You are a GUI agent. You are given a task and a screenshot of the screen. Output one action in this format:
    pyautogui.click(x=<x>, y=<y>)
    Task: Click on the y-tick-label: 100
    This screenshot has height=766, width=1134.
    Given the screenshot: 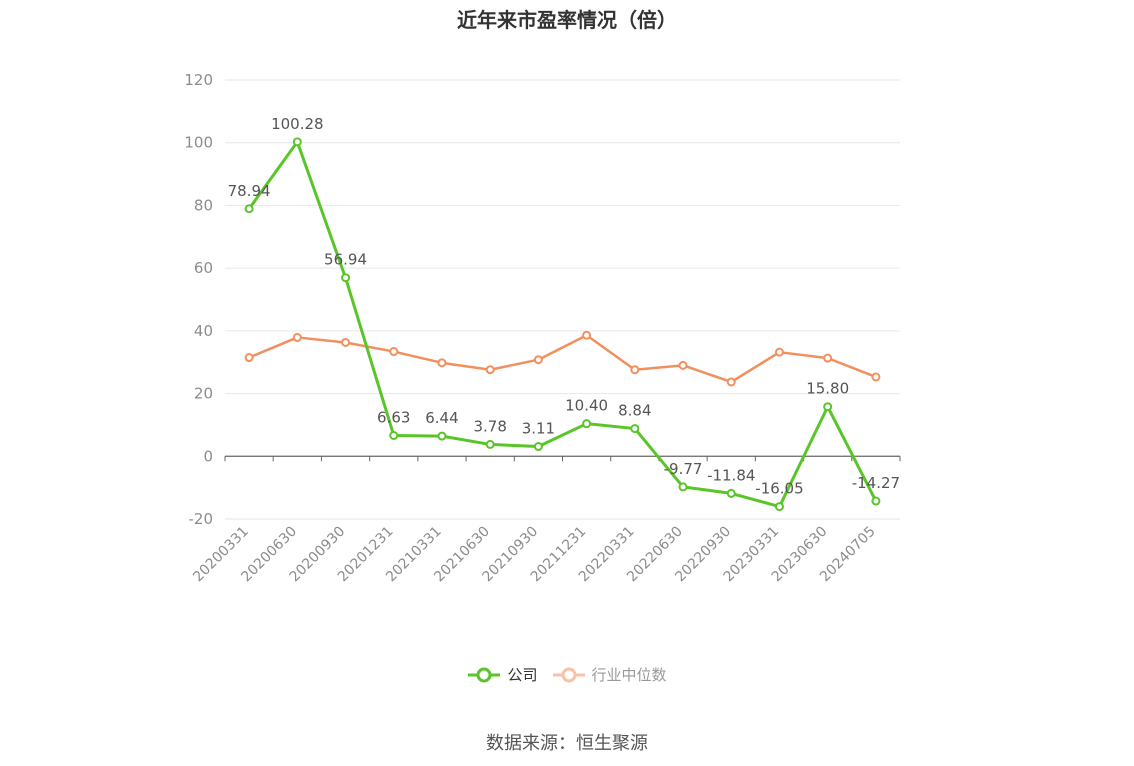 What is the action you would take?
    pyautogui.click(x=198, y=143)
    